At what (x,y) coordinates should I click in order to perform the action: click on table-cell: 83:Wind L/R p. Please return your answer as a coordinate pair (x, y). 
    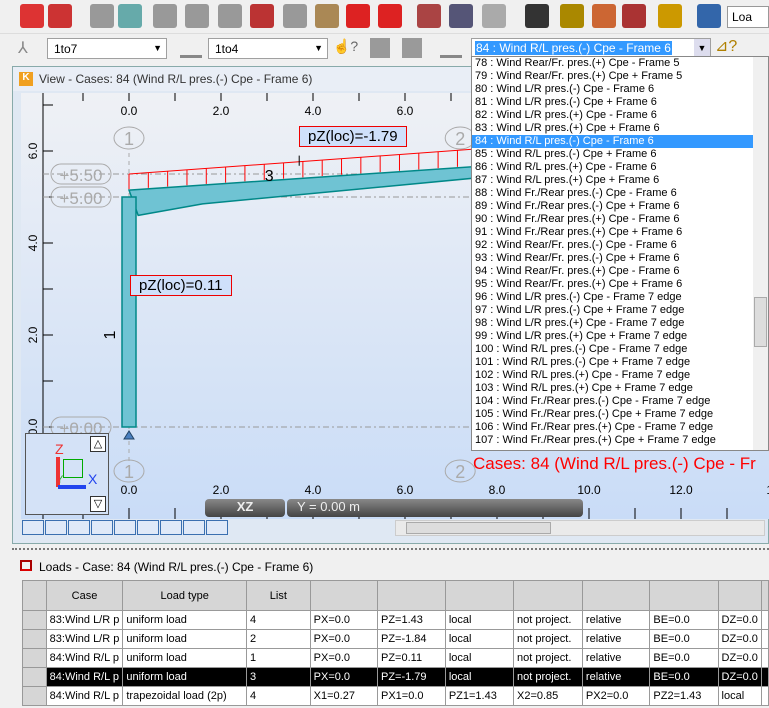
    Looking at the image, I should click on (84, 639).